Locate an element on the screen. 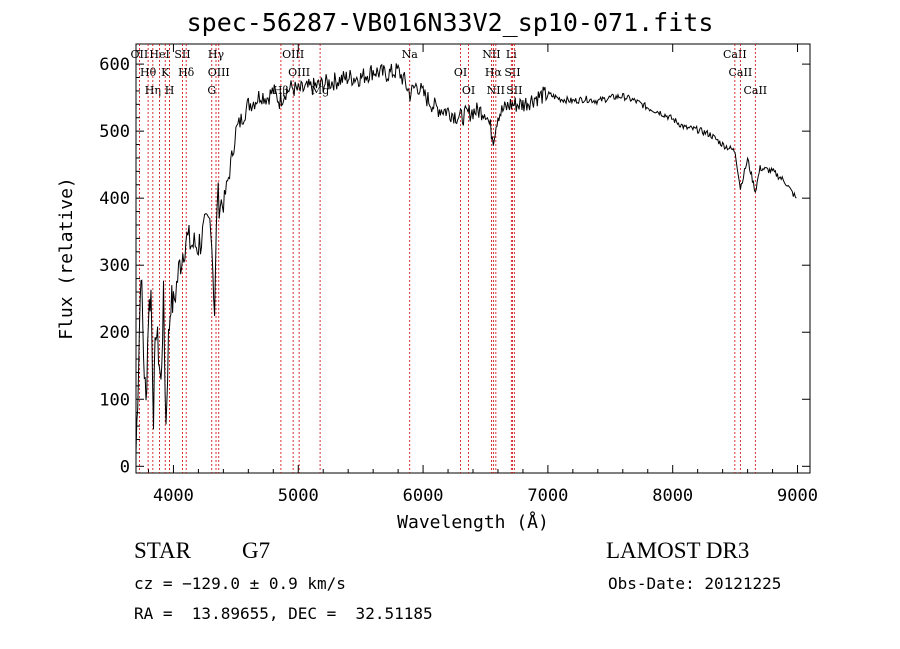 Image resolution: width=900 pixels, height=649 pixels. line-marker-label: Hθ is located at coordinates (148, 72).